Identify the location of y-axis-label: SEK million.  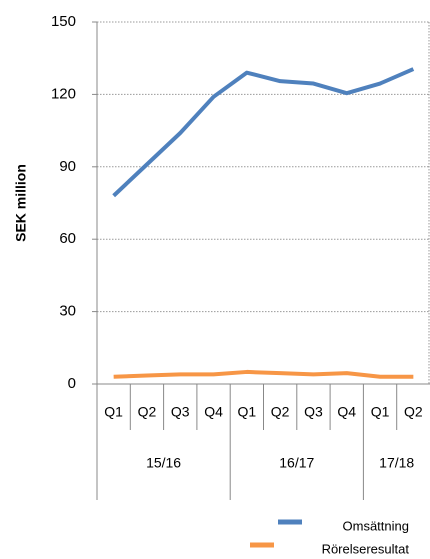
(21, 203).